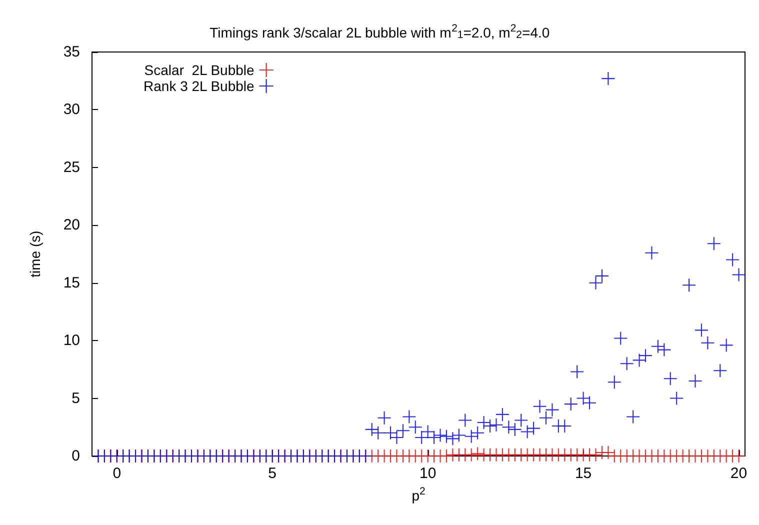 The height and width of the screenshot is (525, 759). Describe the element at coordinates (272, 473) in the screenshot. I see `x-tick-label: 5` at that location.